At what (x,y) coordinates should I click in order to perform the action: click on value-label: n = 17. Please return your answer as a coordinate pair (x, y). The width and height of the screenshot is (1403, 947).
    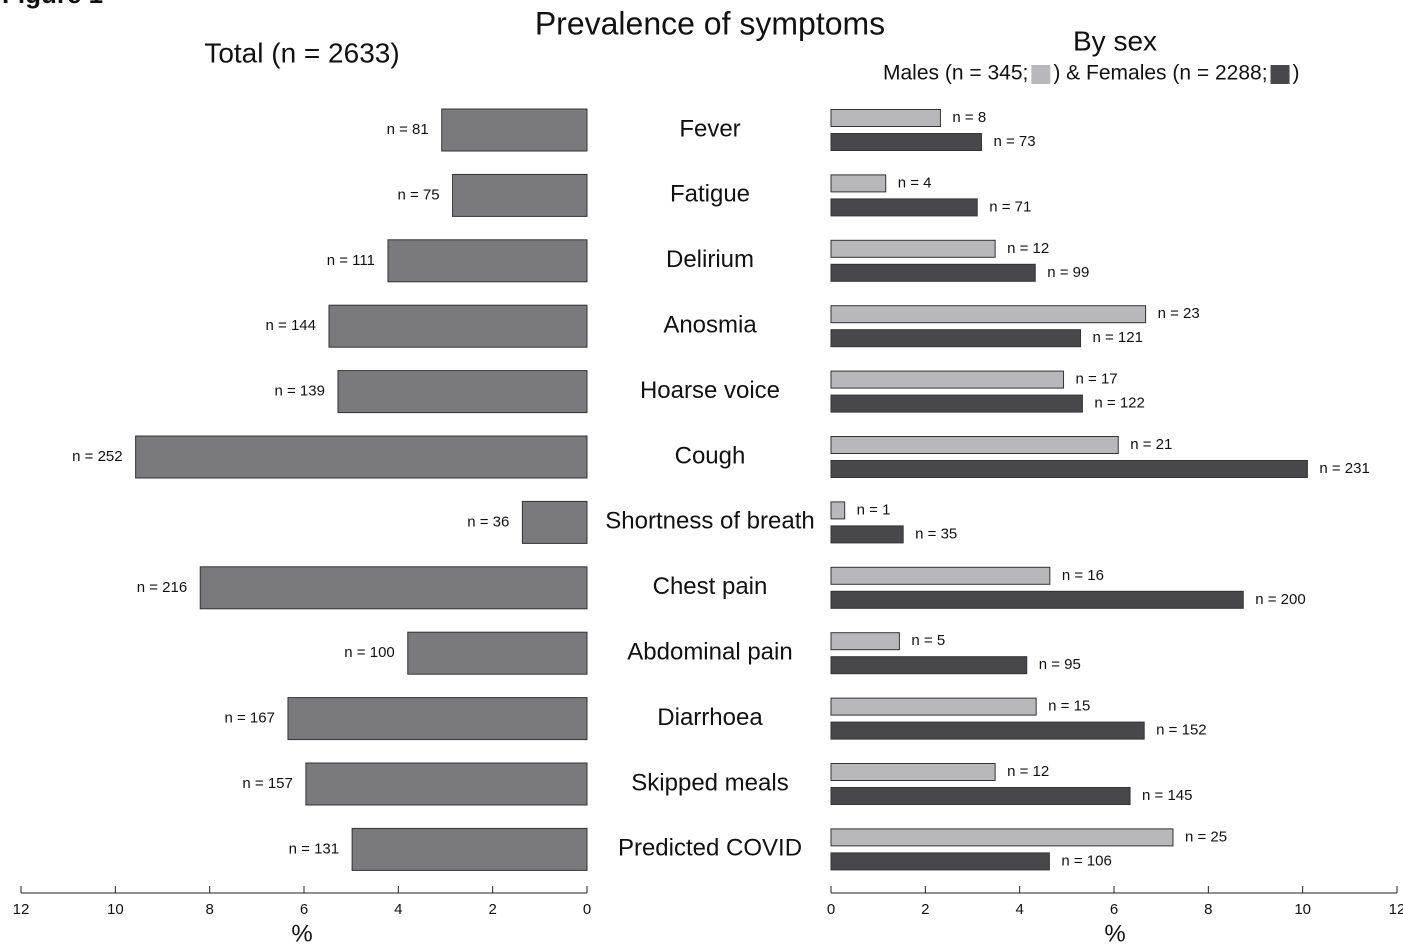
    Looking at the image, I should click on (1097, 379).